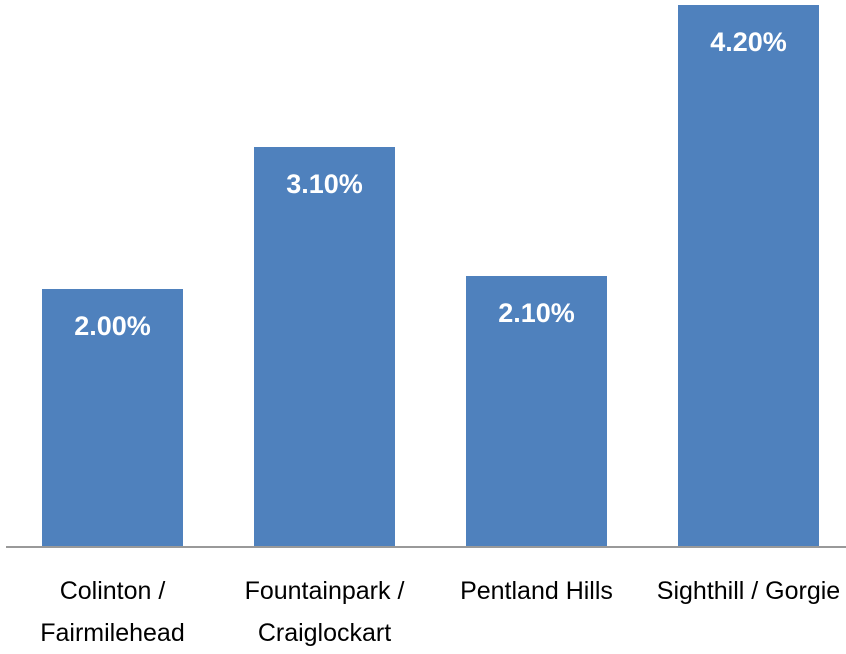  Describe the element at coordinates (537, 591) in the screenshot. I see `x-tick-label: Pentland Hills` at that location.